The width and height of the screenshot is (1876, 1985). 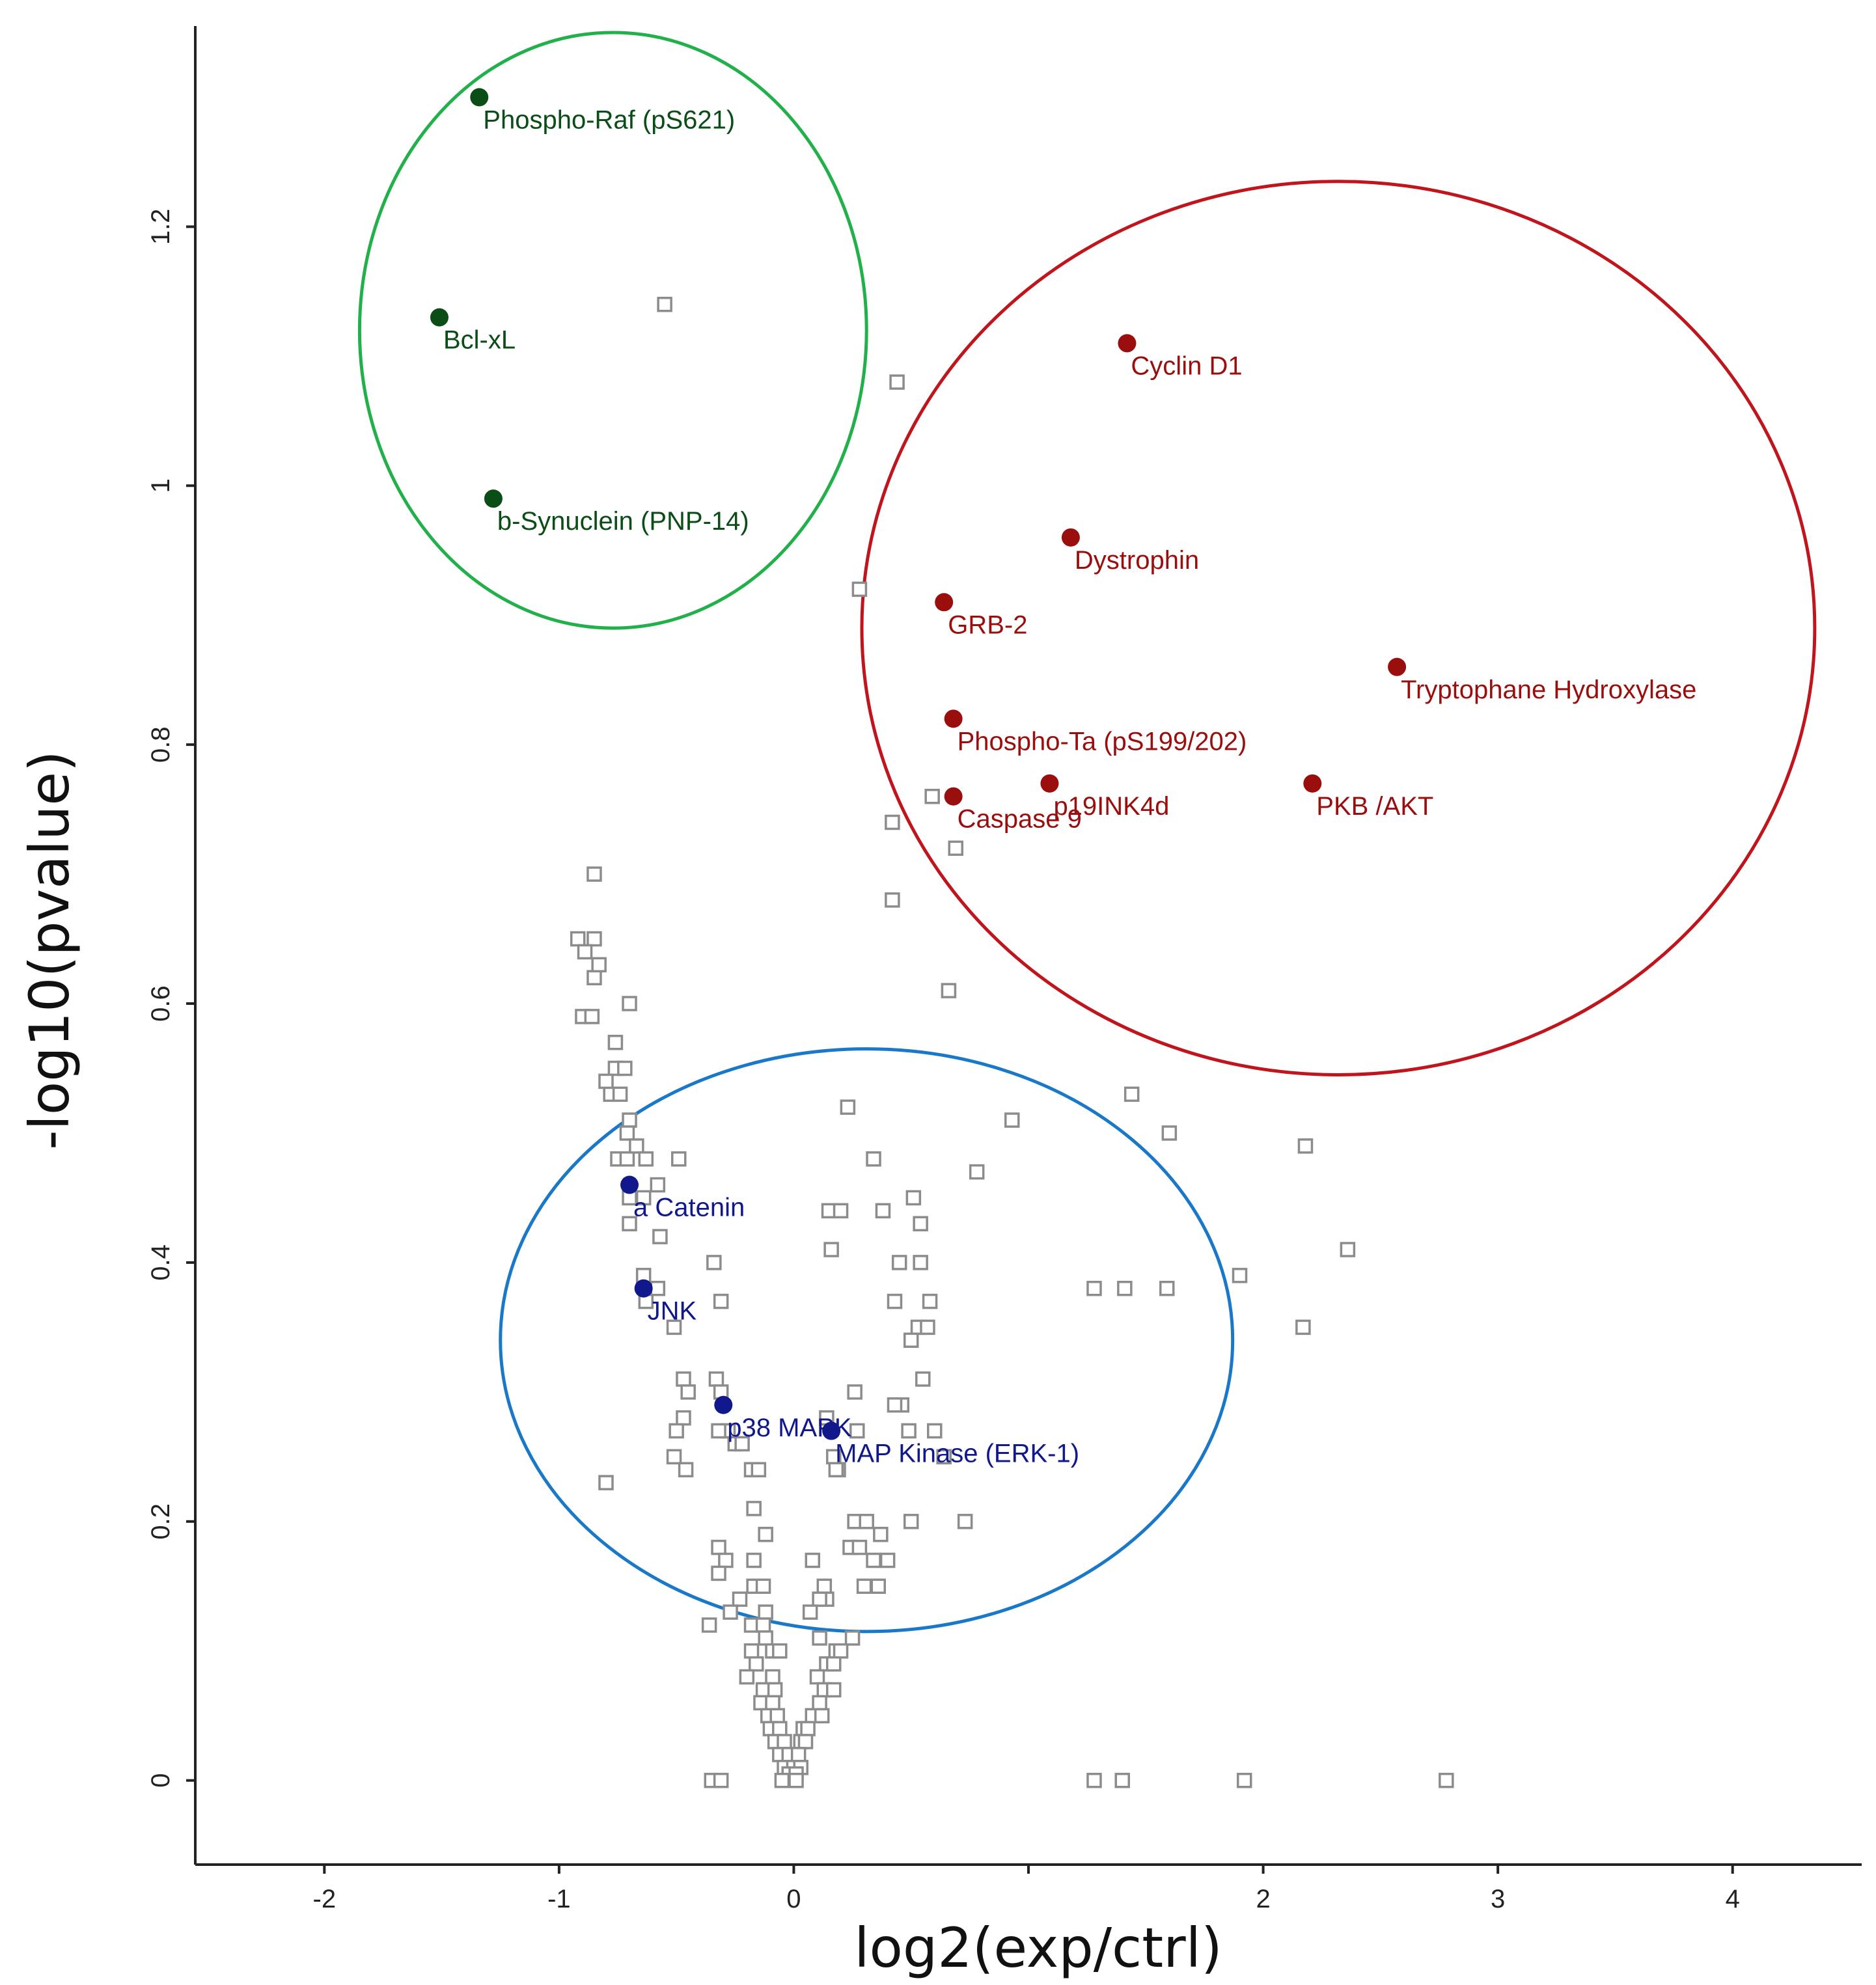 What do you see at coordinates (1498, 1899) in the screenshot?
I see `x-tick-label: 3` at bounding box center [1498, 1899].